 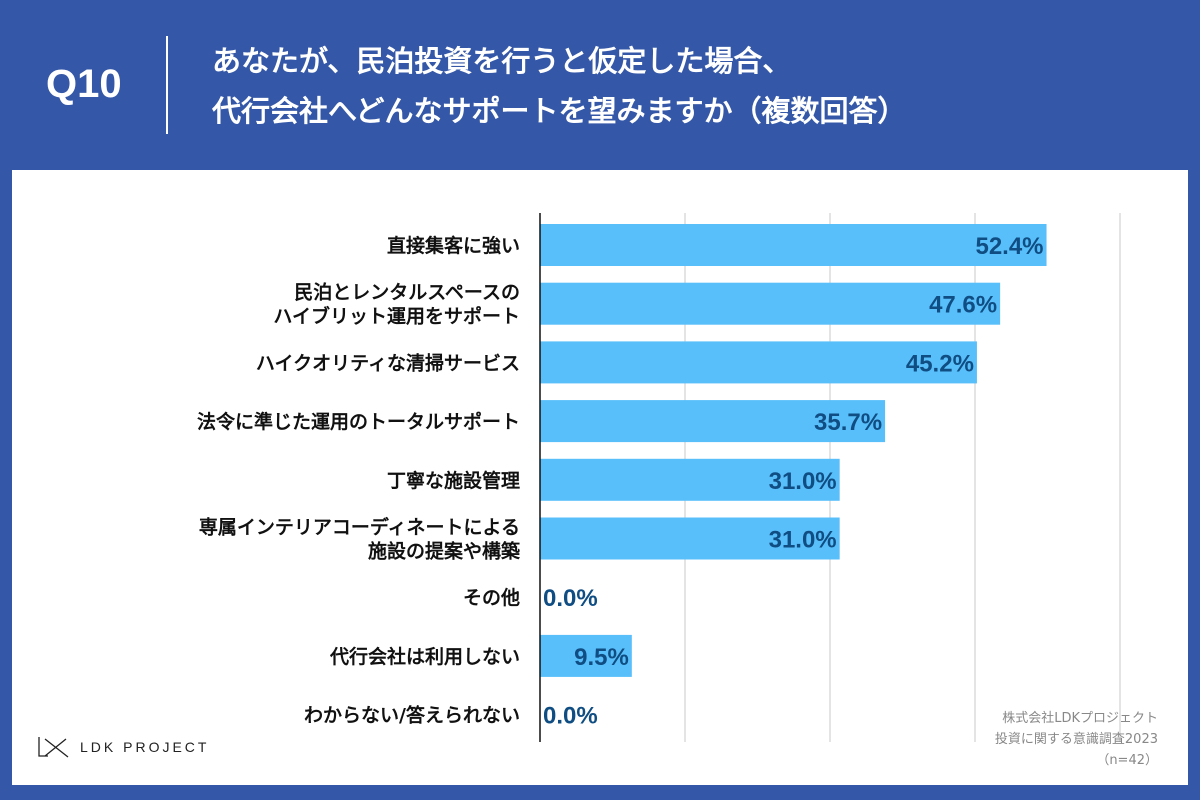 What do you see at coordinates (1080, 718) in the screenshot?
I see `source-line-1: 株式会社LDKプロジェクト` at bounding box center [1080, 718].